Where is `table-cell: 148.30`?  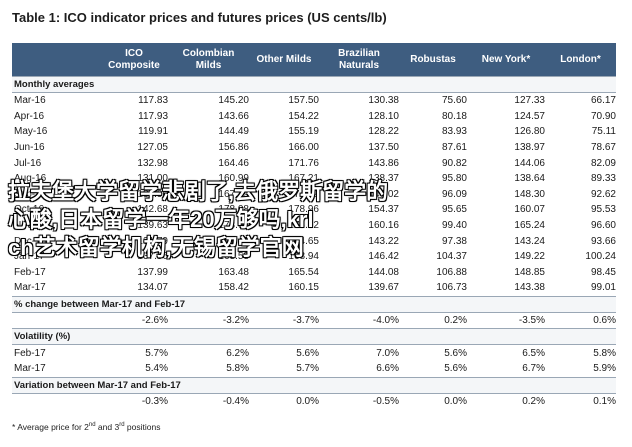
table-cell: 148.30 is located at coordinates (529, 194).